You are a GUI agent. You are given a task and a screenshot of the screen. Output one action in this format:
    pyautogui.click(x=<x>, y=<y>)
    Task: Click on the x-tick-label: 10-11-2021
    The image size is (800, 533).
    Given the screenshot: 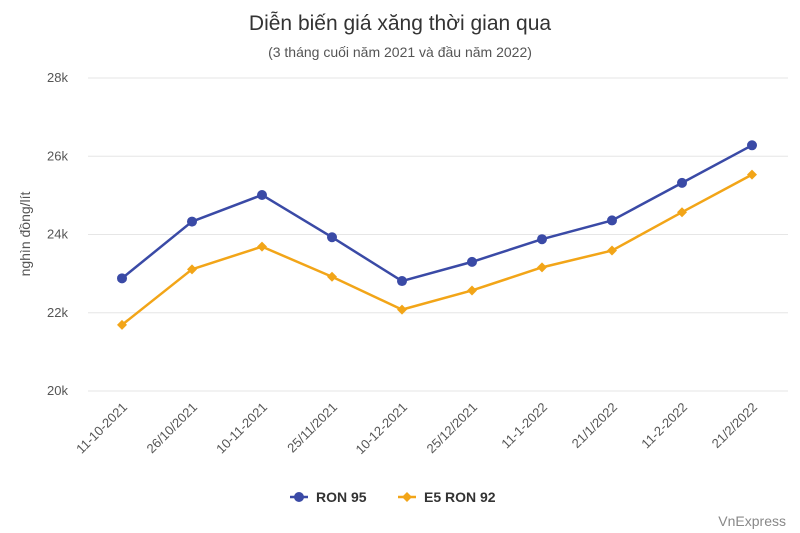 What is the action you would take?
    pyautogui.click(x=241, y=428)
    